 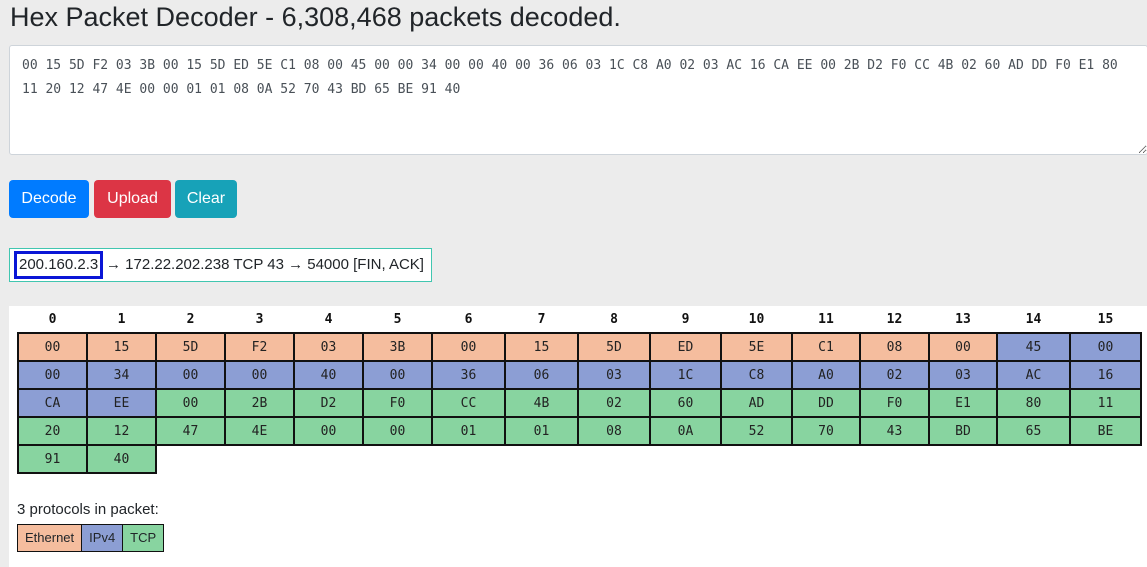 I want to click on byte-cell: 52, so click(x=756, y=431).